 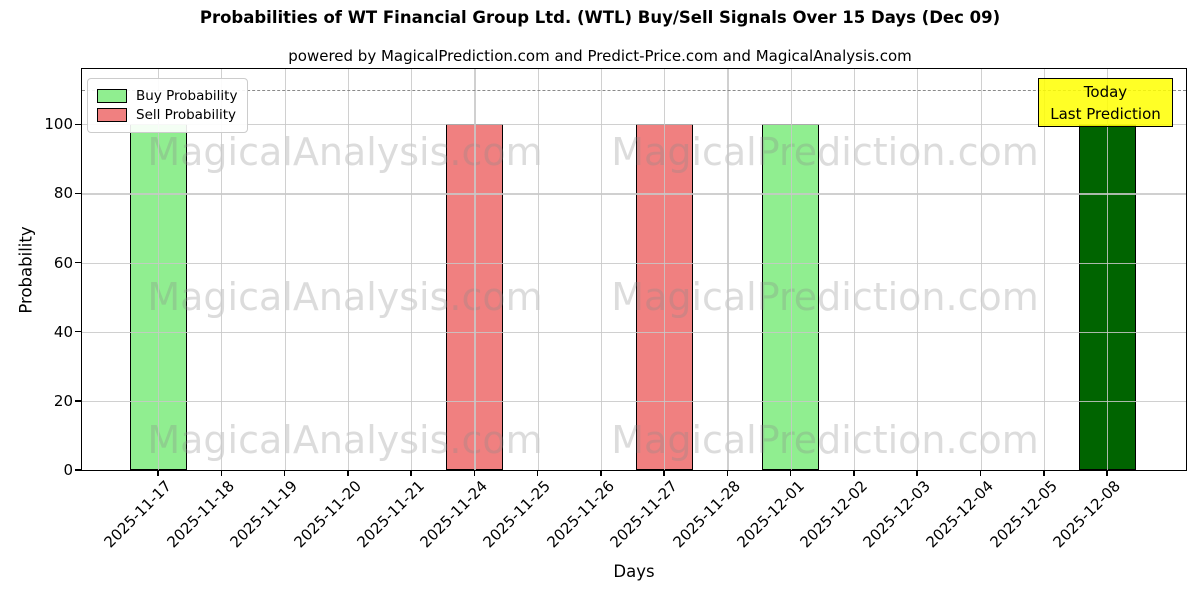 I want to click on x-axis-title: Days, so click(x=634, y=571).